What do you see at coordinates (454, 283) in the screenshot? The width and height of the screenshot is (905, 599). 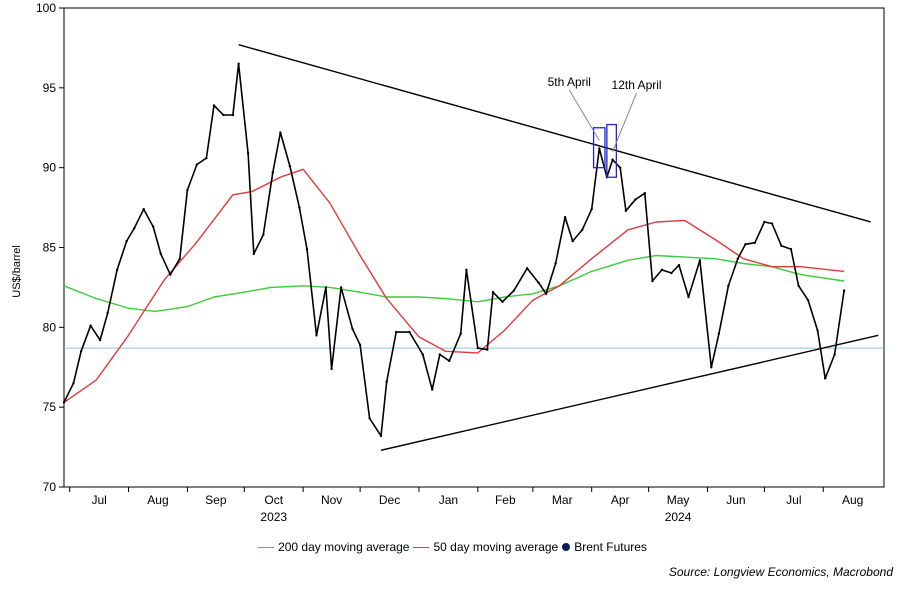 I see `series-ma200-line` at bounding box center [454, 283].